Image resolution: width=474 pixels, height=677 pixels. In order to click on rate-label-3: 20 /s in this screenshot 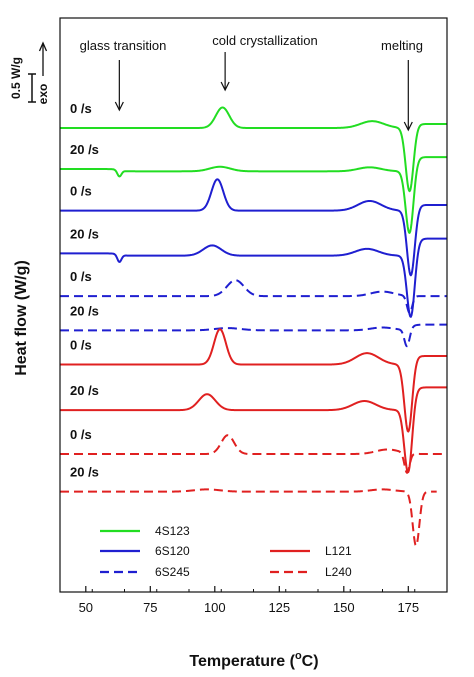, I will do `click(84, 233)`.